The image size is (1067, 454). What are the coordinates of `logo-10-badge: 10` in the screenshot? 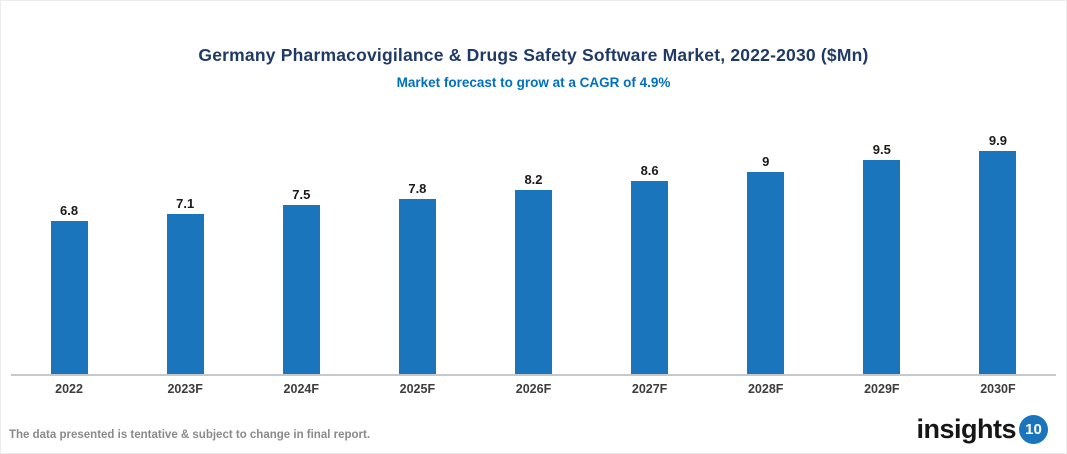 It's located at (1033, 429).